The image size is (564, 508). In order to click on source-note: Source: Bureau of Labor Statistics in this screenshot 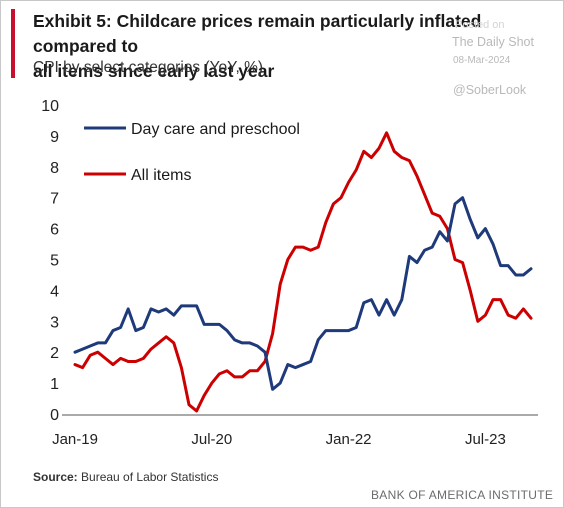, I will do `click(125, 477)`.